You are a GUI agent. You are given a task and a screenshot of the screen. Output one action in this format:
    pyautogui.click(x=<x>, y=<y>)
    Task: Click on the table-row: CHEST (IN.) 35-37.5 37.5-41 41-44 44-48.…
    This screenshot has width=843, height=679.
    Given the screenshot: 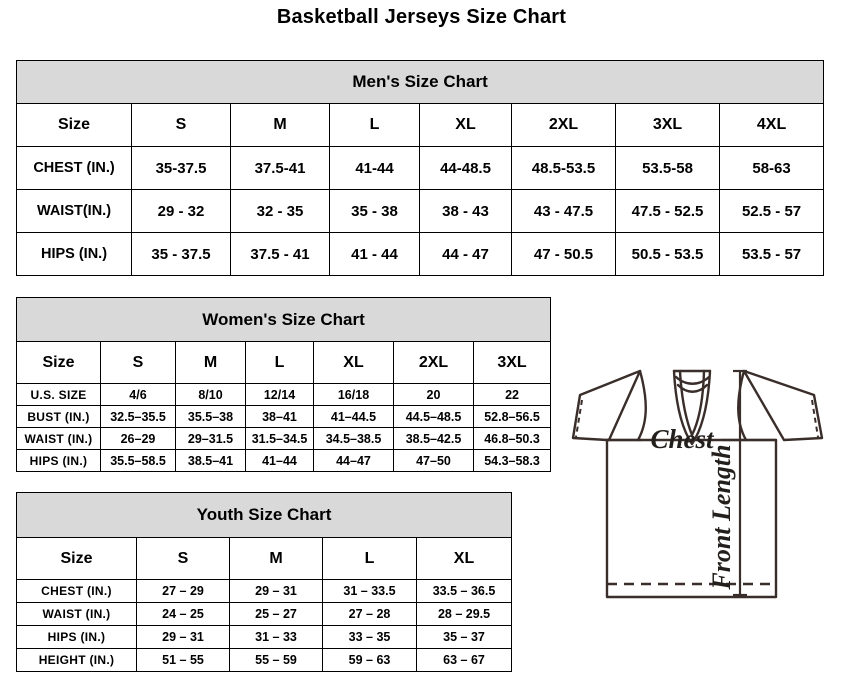 What is the action you would take?
    pyautogui.click(x=420, y=168)
    